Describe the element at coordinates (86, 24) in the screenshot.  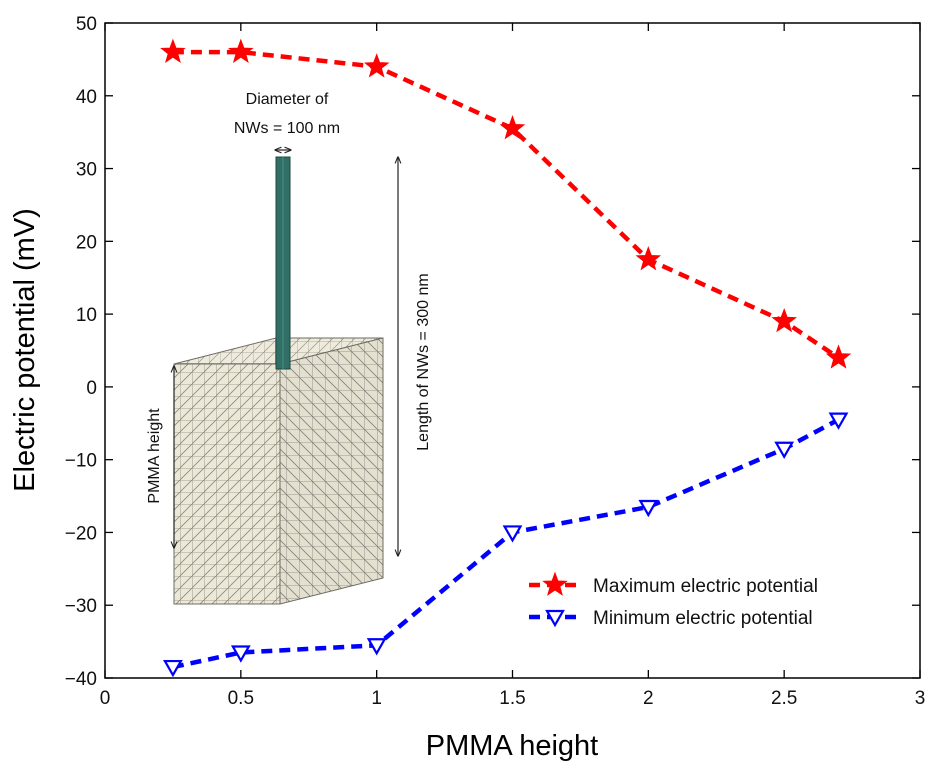
I see `y-tick-label: 50` at that location.